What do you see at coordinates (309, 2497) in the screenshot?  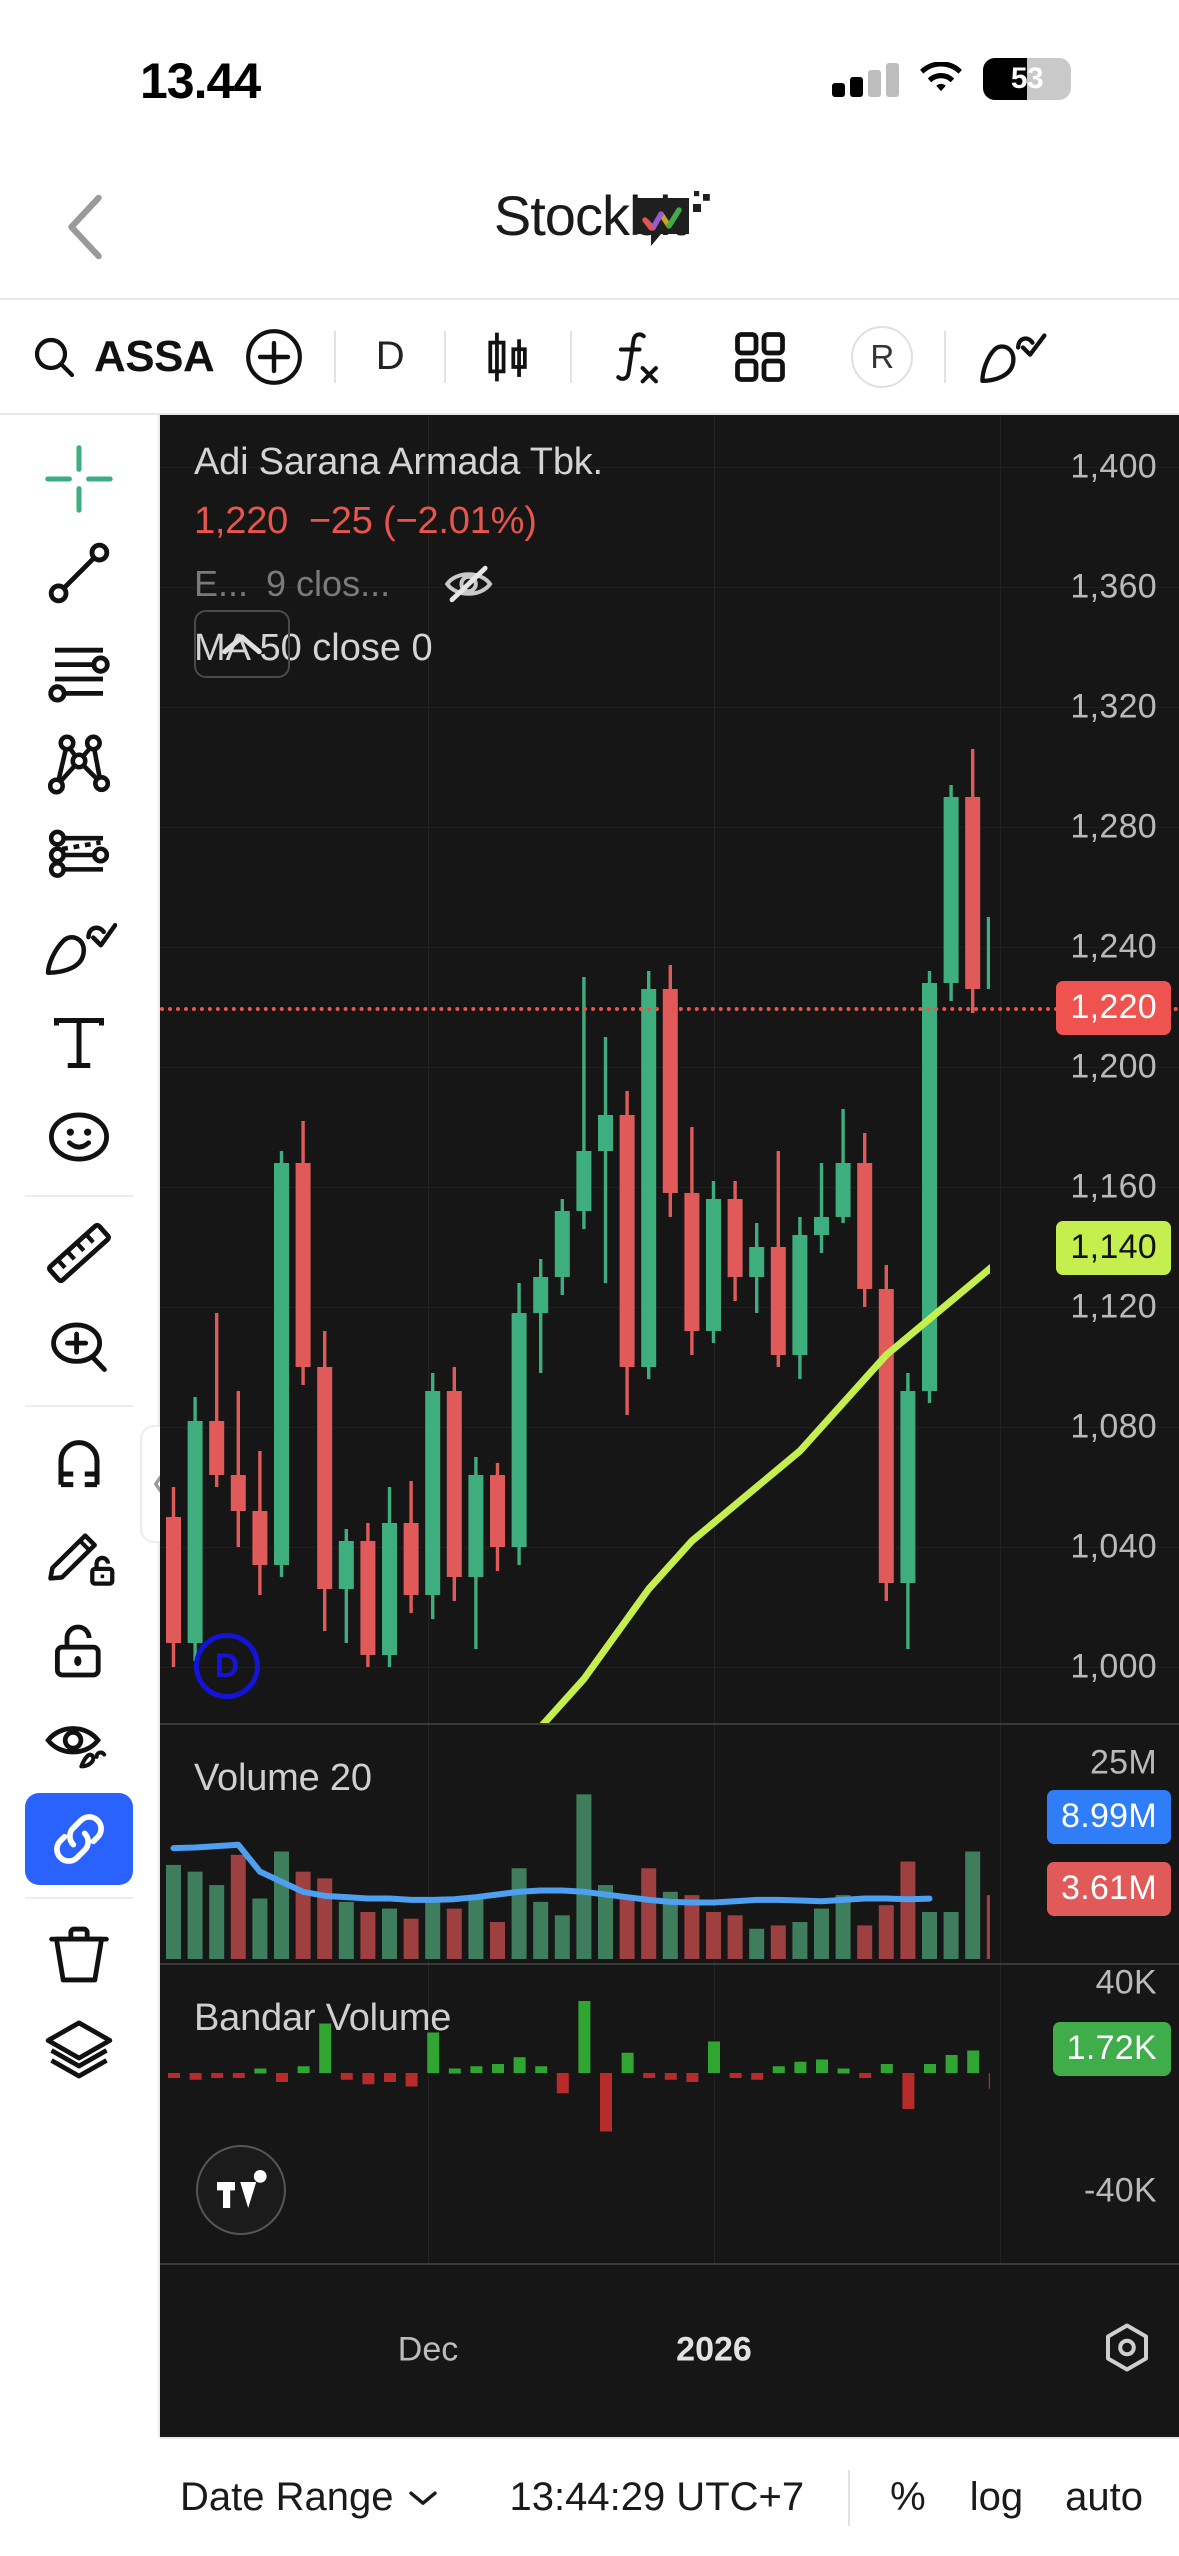 I see `date-range-button: Date Range` at bounding box center [309, 2497].